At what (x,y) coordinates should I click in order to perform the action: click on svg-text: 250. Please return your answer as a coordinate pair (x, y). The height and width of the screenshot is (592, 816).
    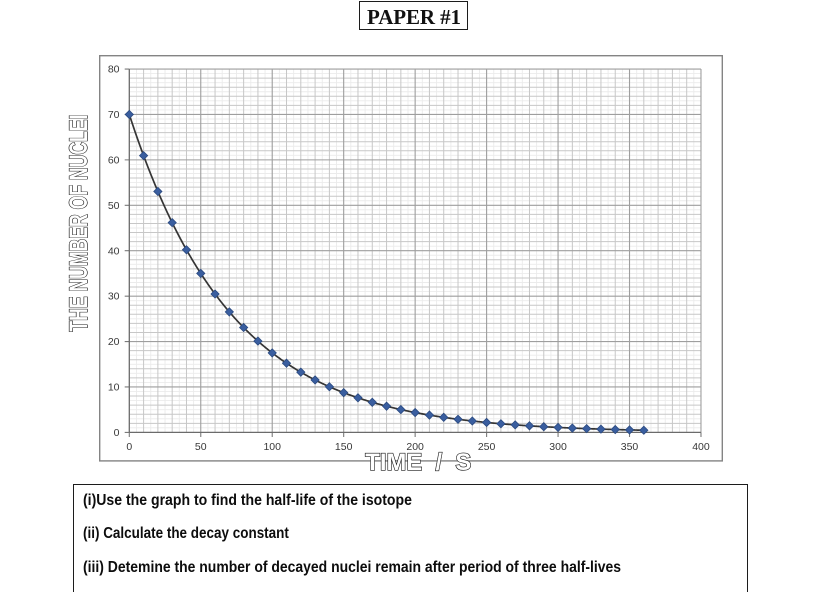
    Looking at the image, I should click on (487, 447).